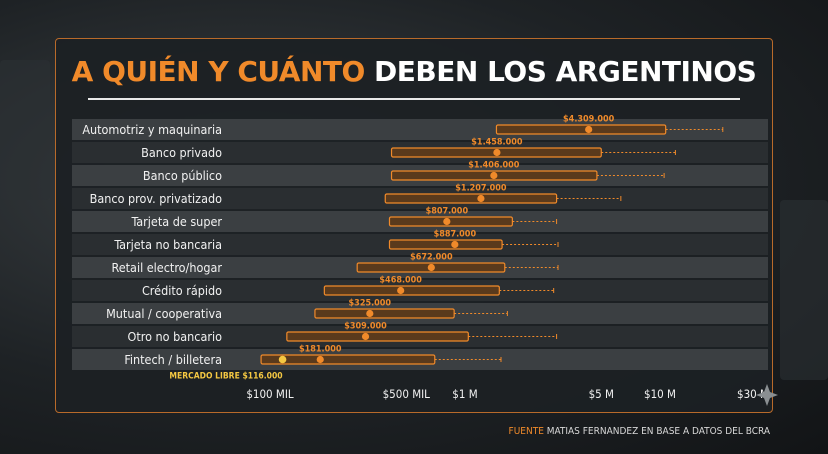 This screenshot has width=828, height=454. Describe the element at coordinates (407, 394) in the screenshot. I see `x-tick-label: $500 MIL` at that location.